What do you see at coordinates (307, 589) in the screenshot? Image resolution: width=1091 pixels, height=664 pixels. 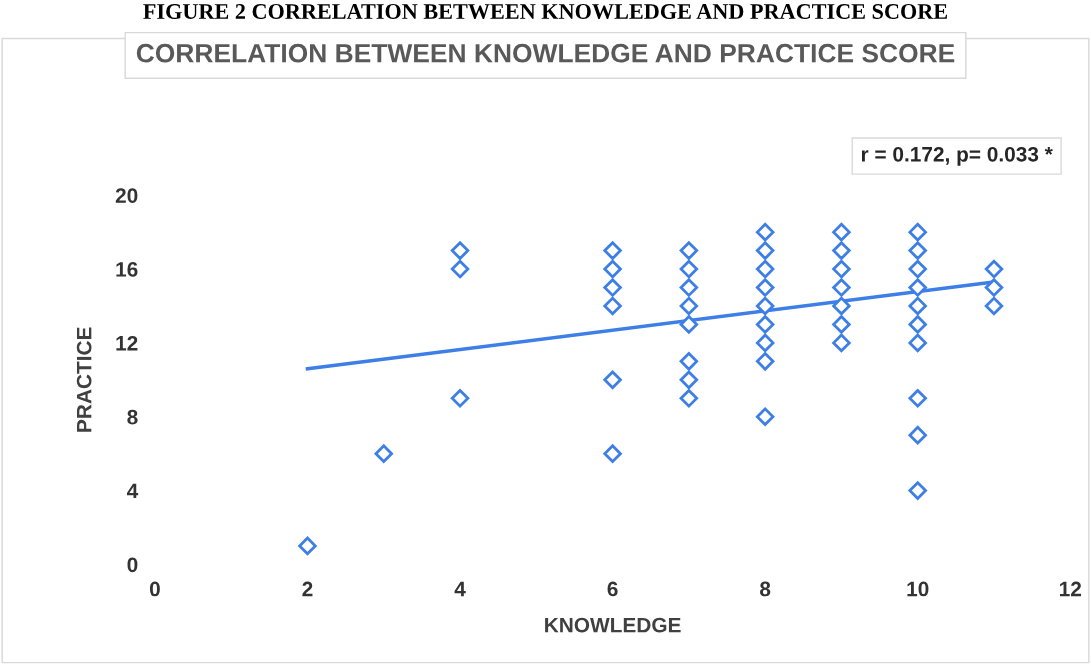 I see `x-tick-label: 2` at bounding box center [307, 589].